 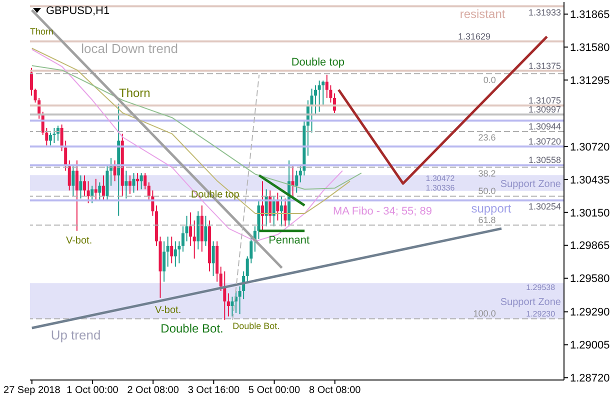 I want to click on annotation: 61.8, so click(x=487, y=219).